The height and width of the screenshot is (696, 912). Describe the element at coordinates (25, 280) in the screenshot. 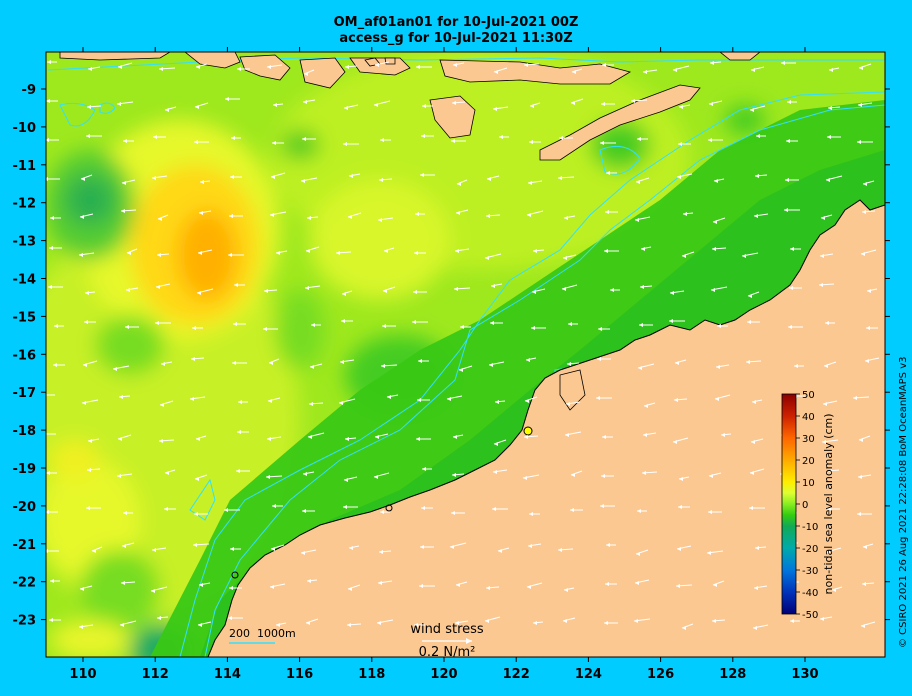

I see `lat-label--14: -14` at that location.